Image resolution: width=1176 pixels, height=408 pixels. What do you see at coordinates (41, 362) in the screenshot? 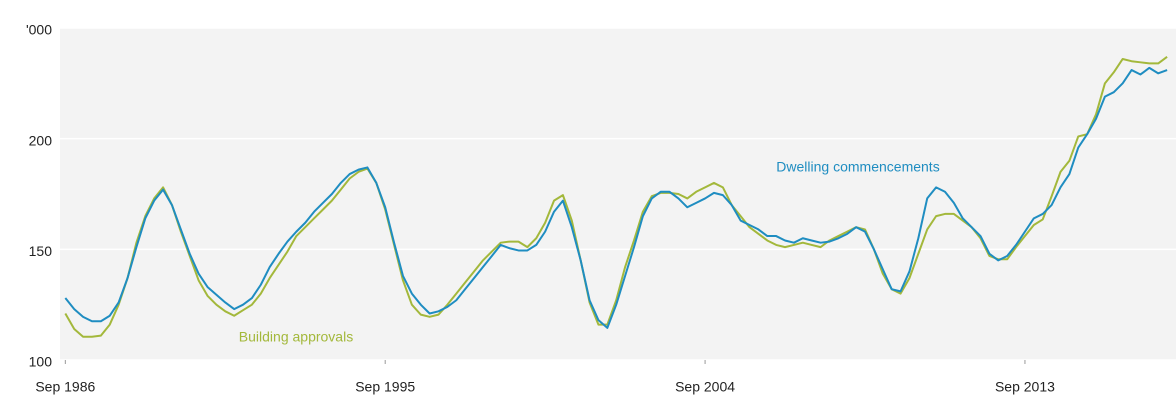
I see `y-tick-label: 100` at bounding box center [41, 362].